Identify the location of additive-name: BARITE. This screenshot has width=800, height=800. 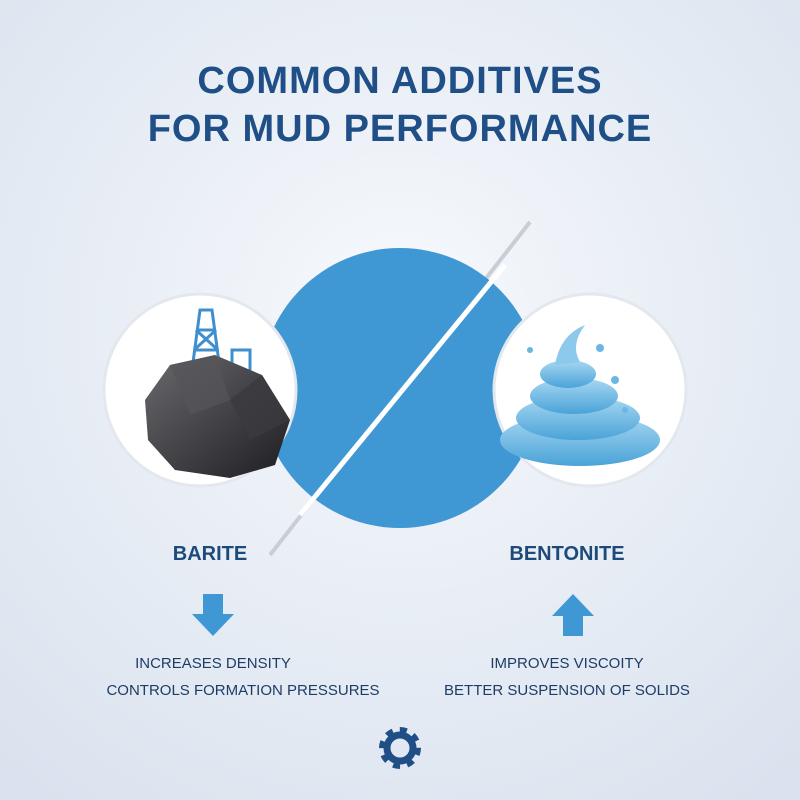
(210, 554).